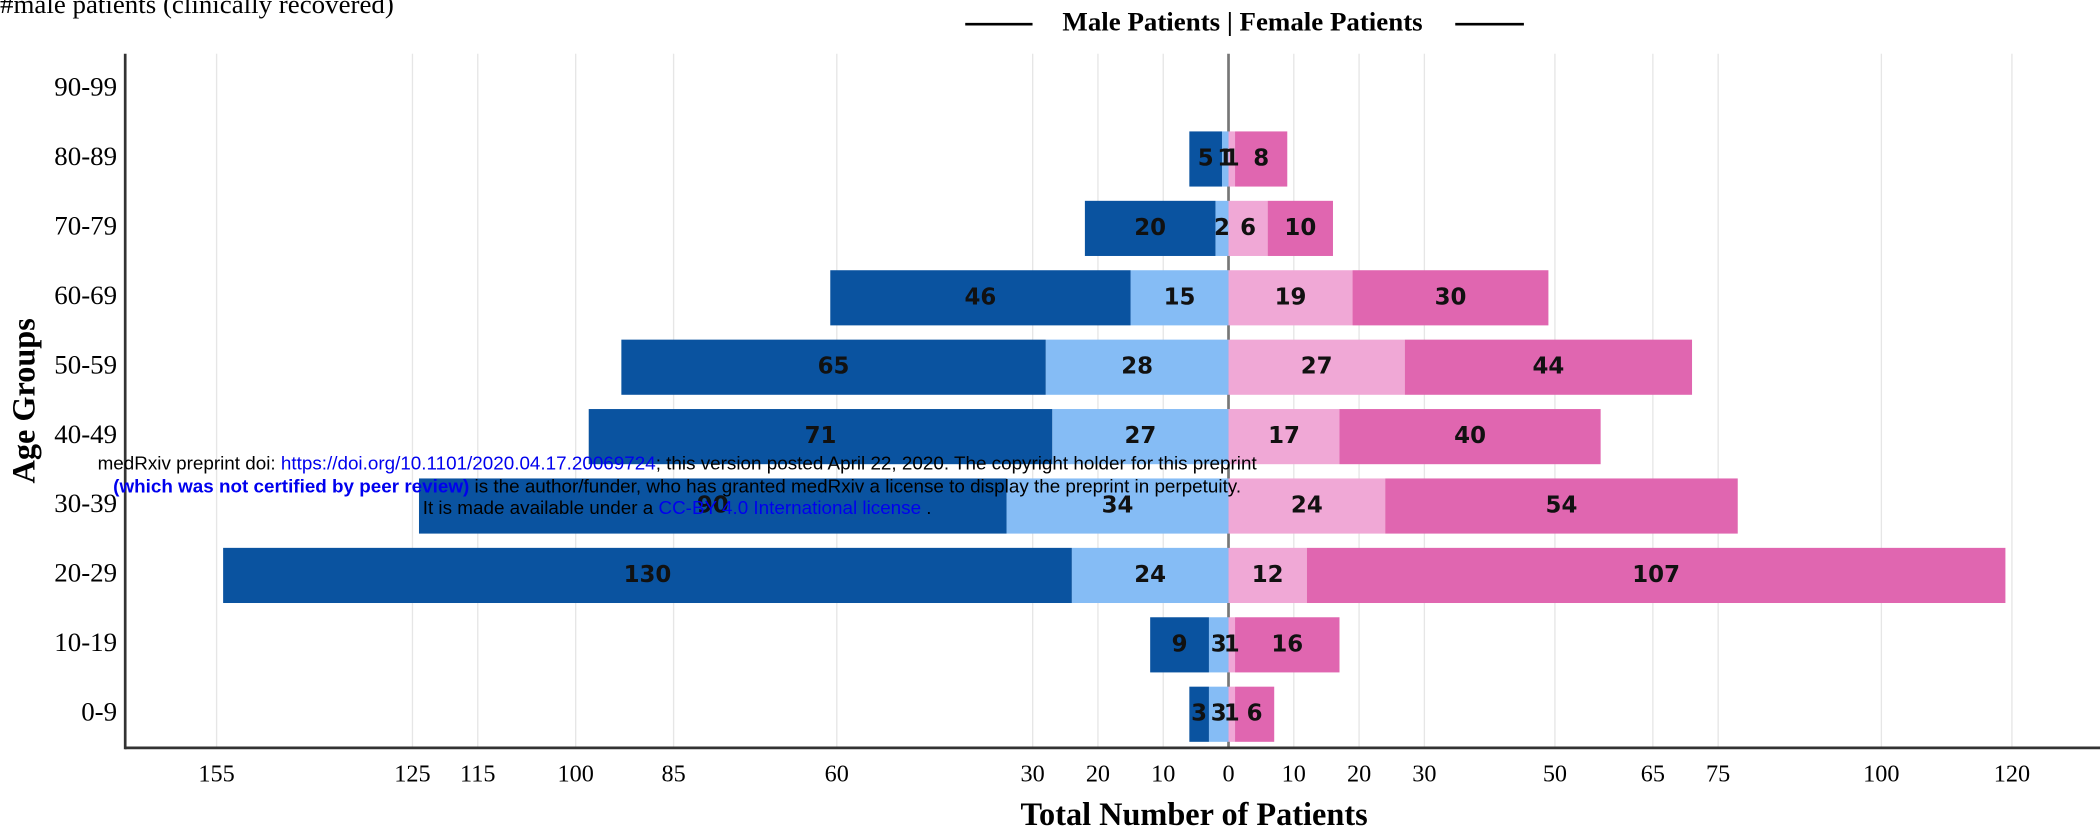  Describe the element at coordinates (197, 9) in the screenshot. I see `annotation: #male patients (clinically recovered)` at that location.